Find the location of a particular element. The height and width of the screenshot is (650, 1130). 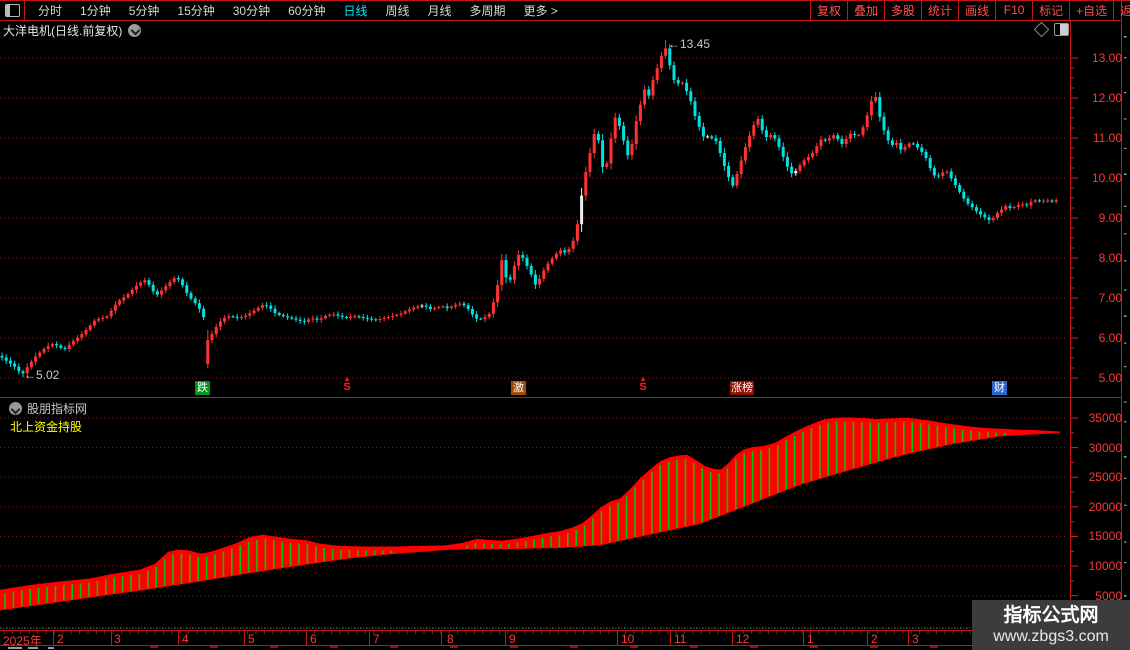

year-label: 2025年 is located at coordinates (22, 641).